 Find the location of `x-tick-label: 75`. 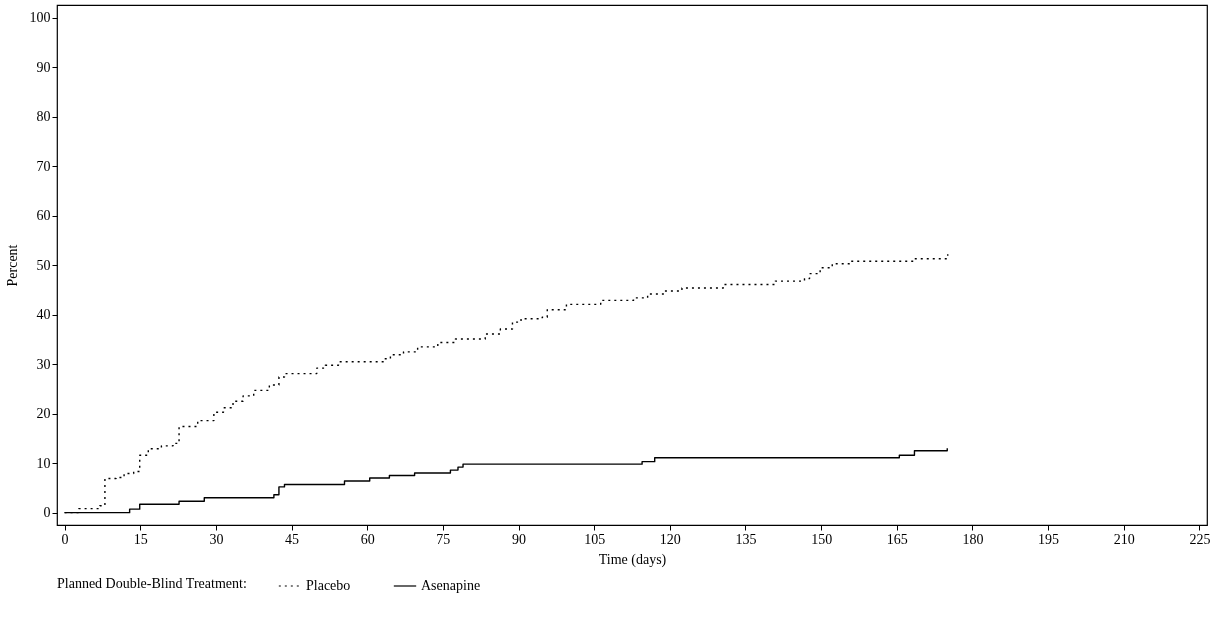

x-tick-label: 75 is located at coordinates (443, 539).